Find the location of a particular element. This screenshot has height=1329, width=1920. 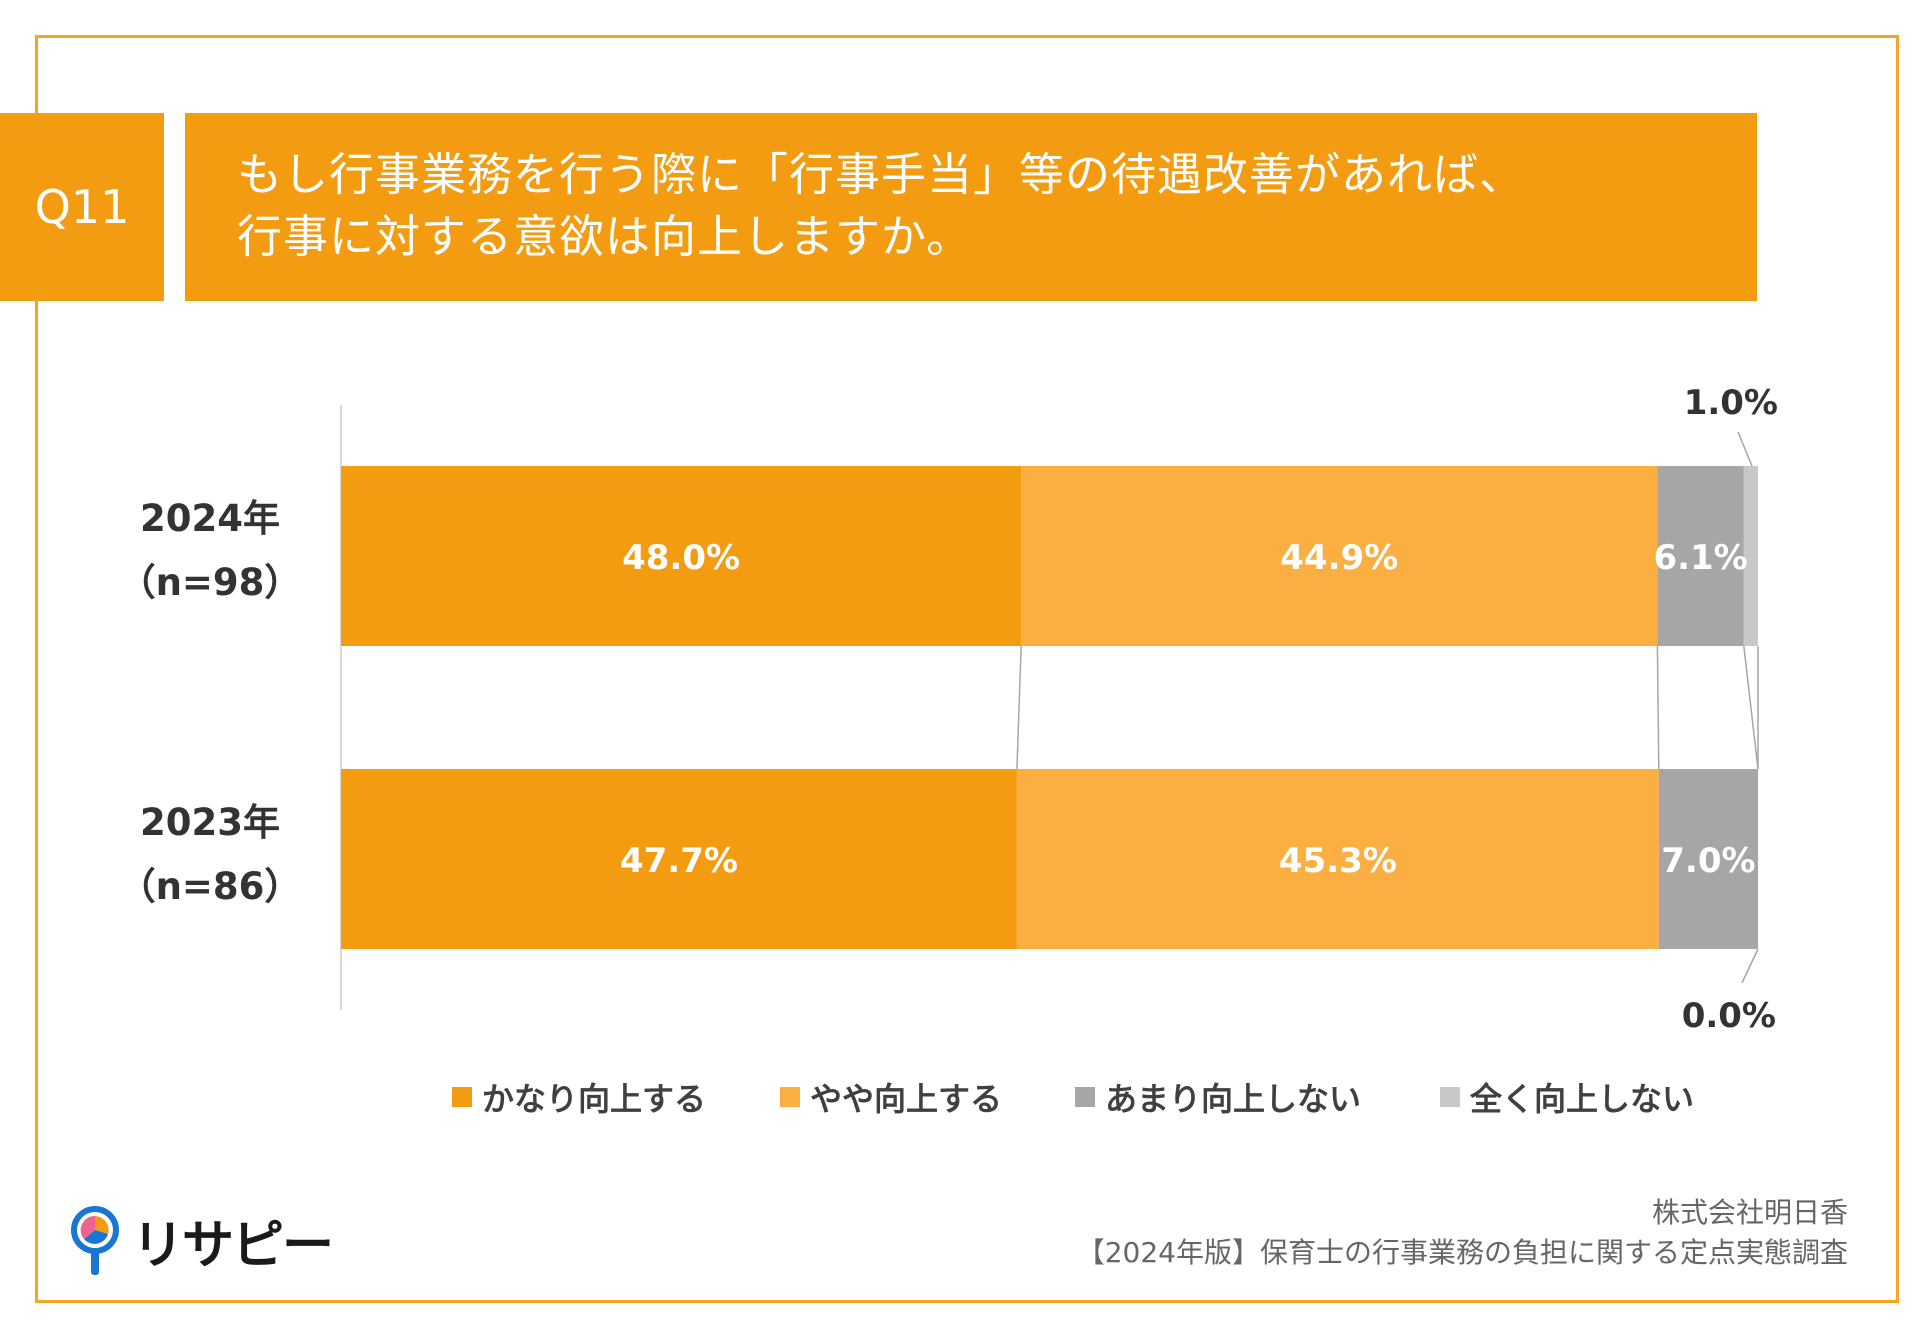

legend-item-amari: あまり向上しない is located at coordinates (1218, 1097).